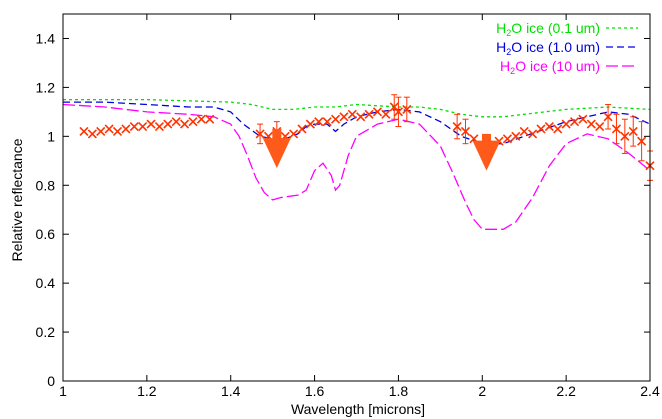 The width and height of the screenshot is (662, 419). What do you see at coordinates (147, 391) in the screenshot?
I see `x-tick-label: 1.2` at bounding box center [147, 391].